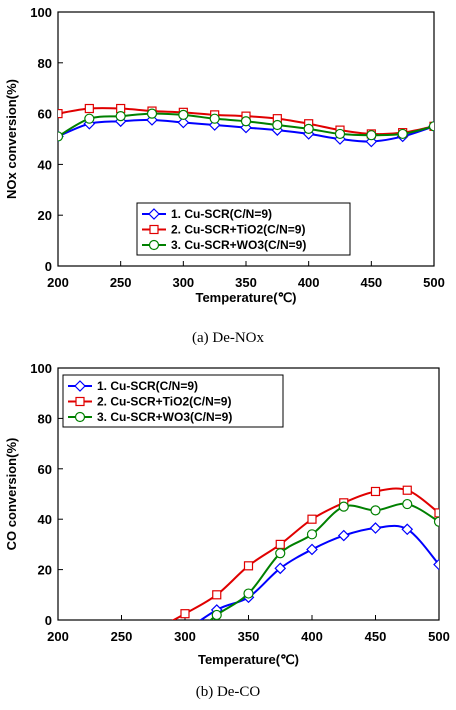  What do you see at coordinates (11, 494) in the screenshot?
I see `y-axis-label: CO conversion(%)` at bounding box center [11, 494].